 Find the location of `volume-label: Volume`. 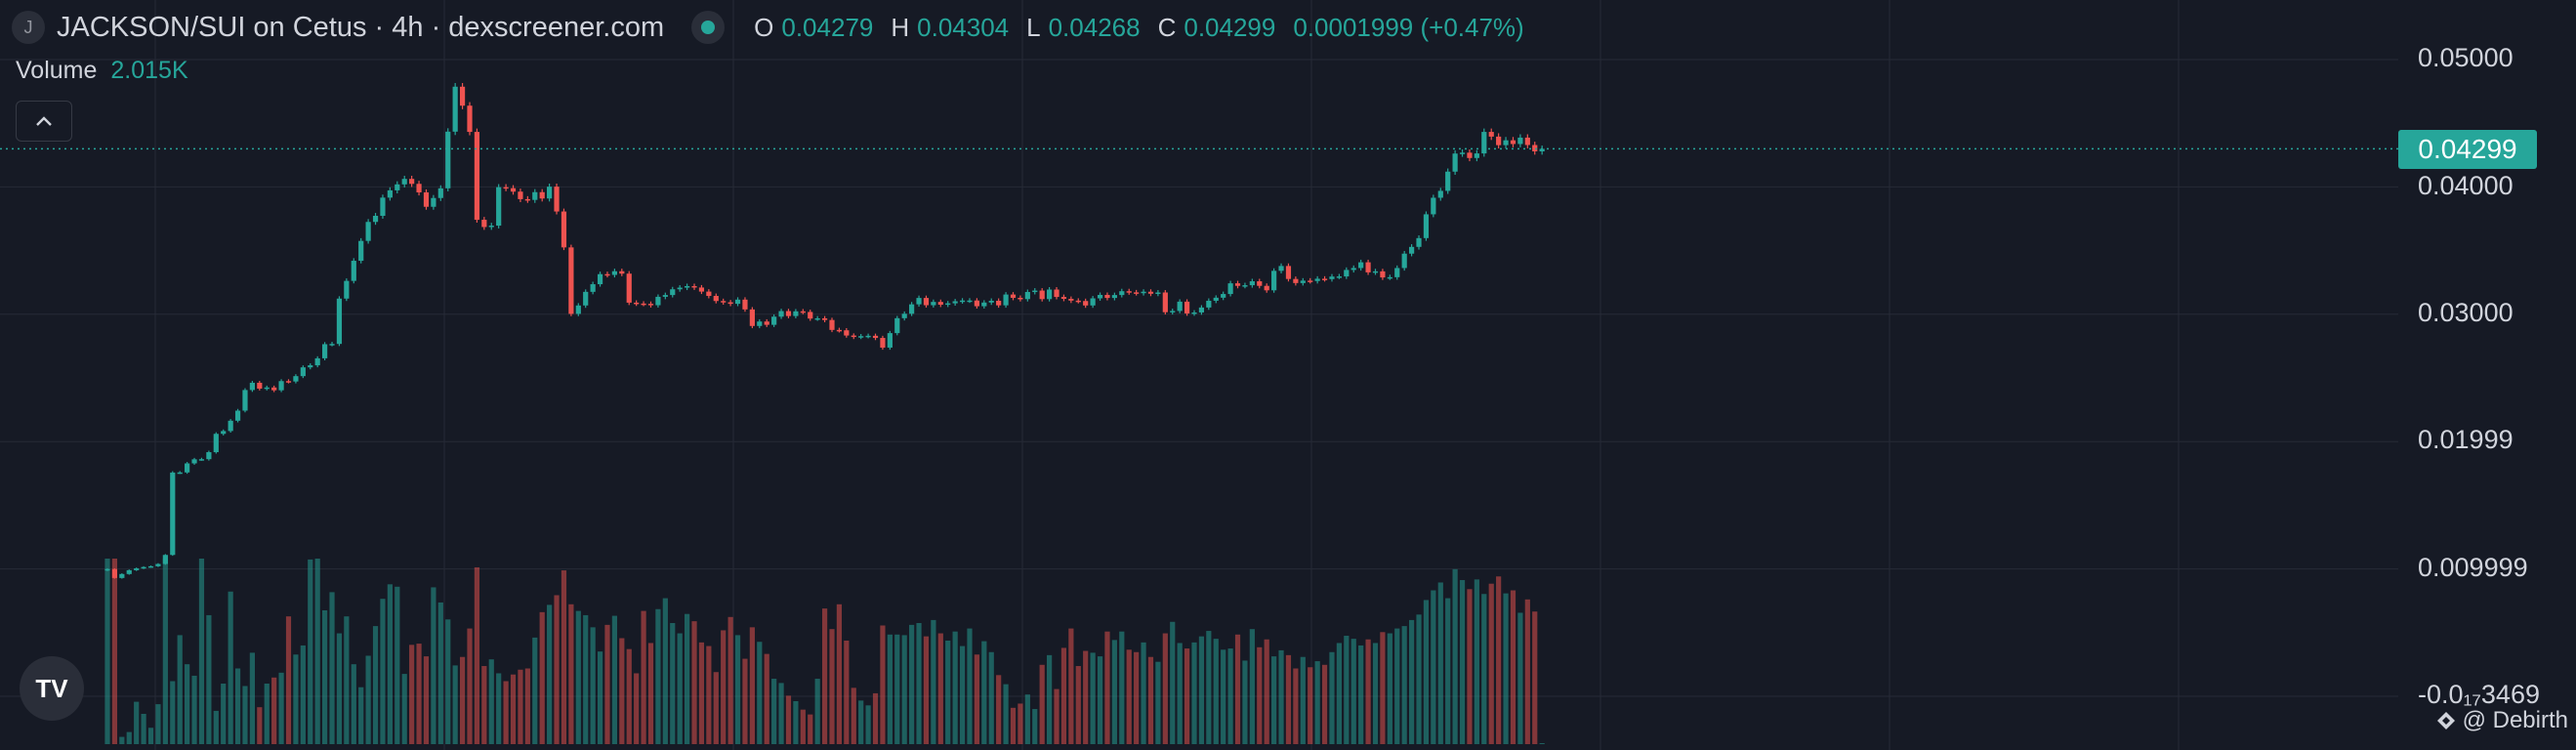

volume-label: Volume is located at coordinates (57, 70).